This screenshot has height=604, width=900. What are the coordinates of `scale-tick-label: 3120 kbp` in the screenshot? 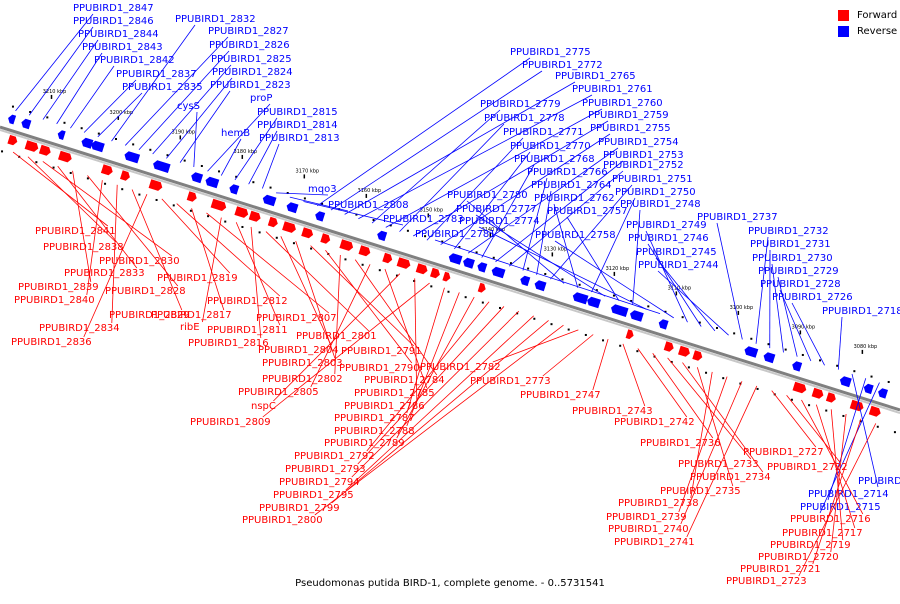 It's located at (618, 269).